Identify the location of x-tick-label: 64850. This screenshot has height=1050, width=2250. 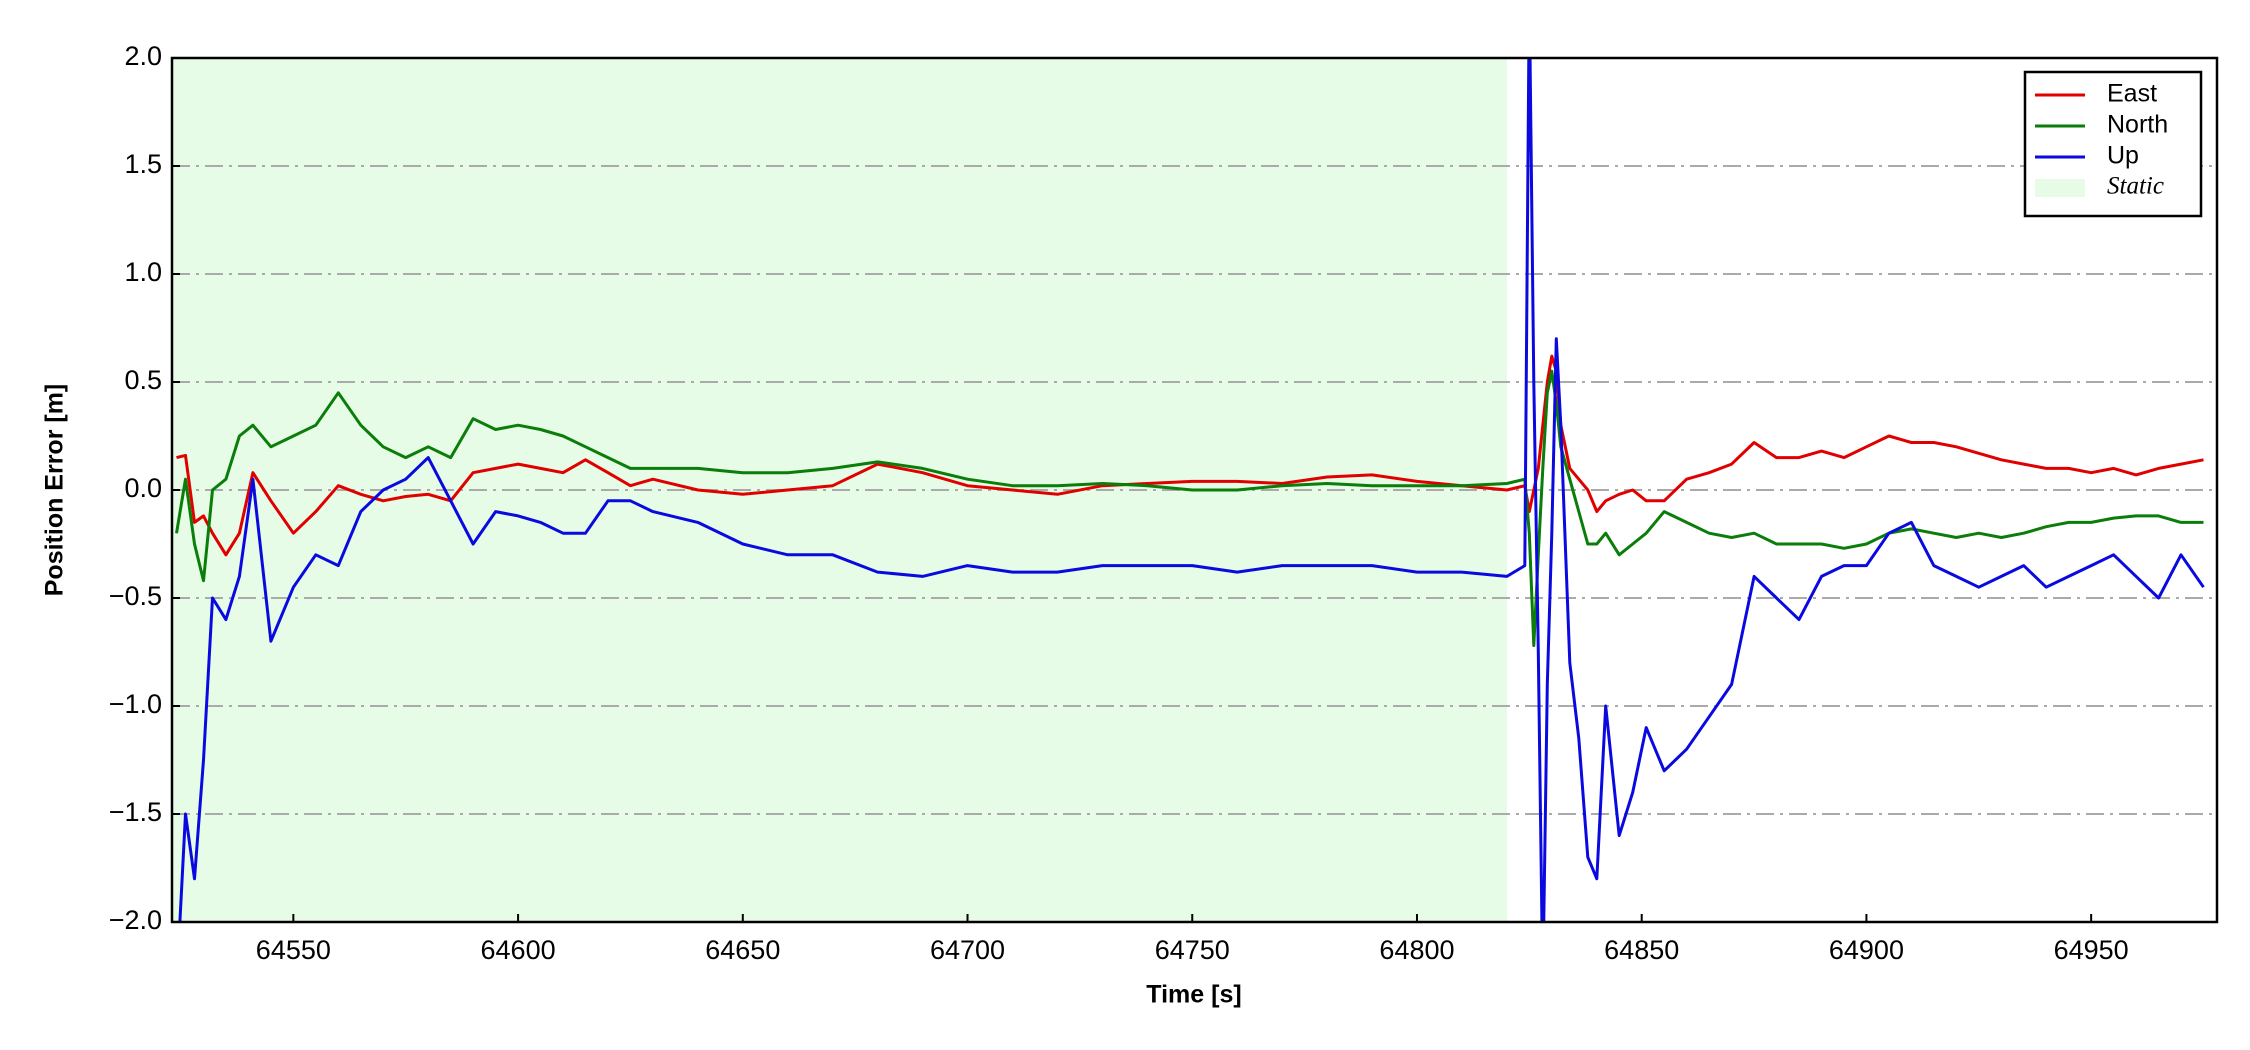
(1641, 950).